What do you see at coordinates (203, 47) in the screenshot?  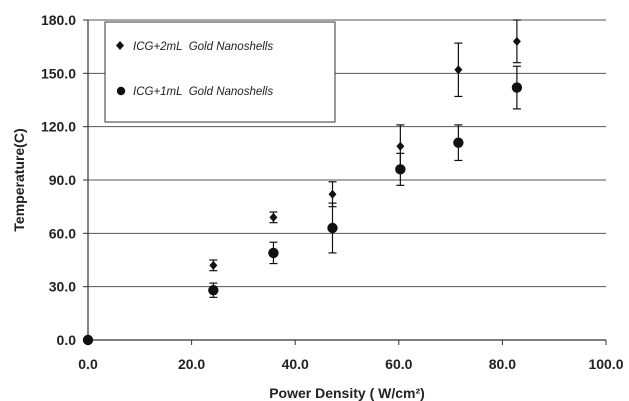 I see `legend-label-series-1: ICG+2mL Gold Nanoshells` at bounding box center [203, 47].